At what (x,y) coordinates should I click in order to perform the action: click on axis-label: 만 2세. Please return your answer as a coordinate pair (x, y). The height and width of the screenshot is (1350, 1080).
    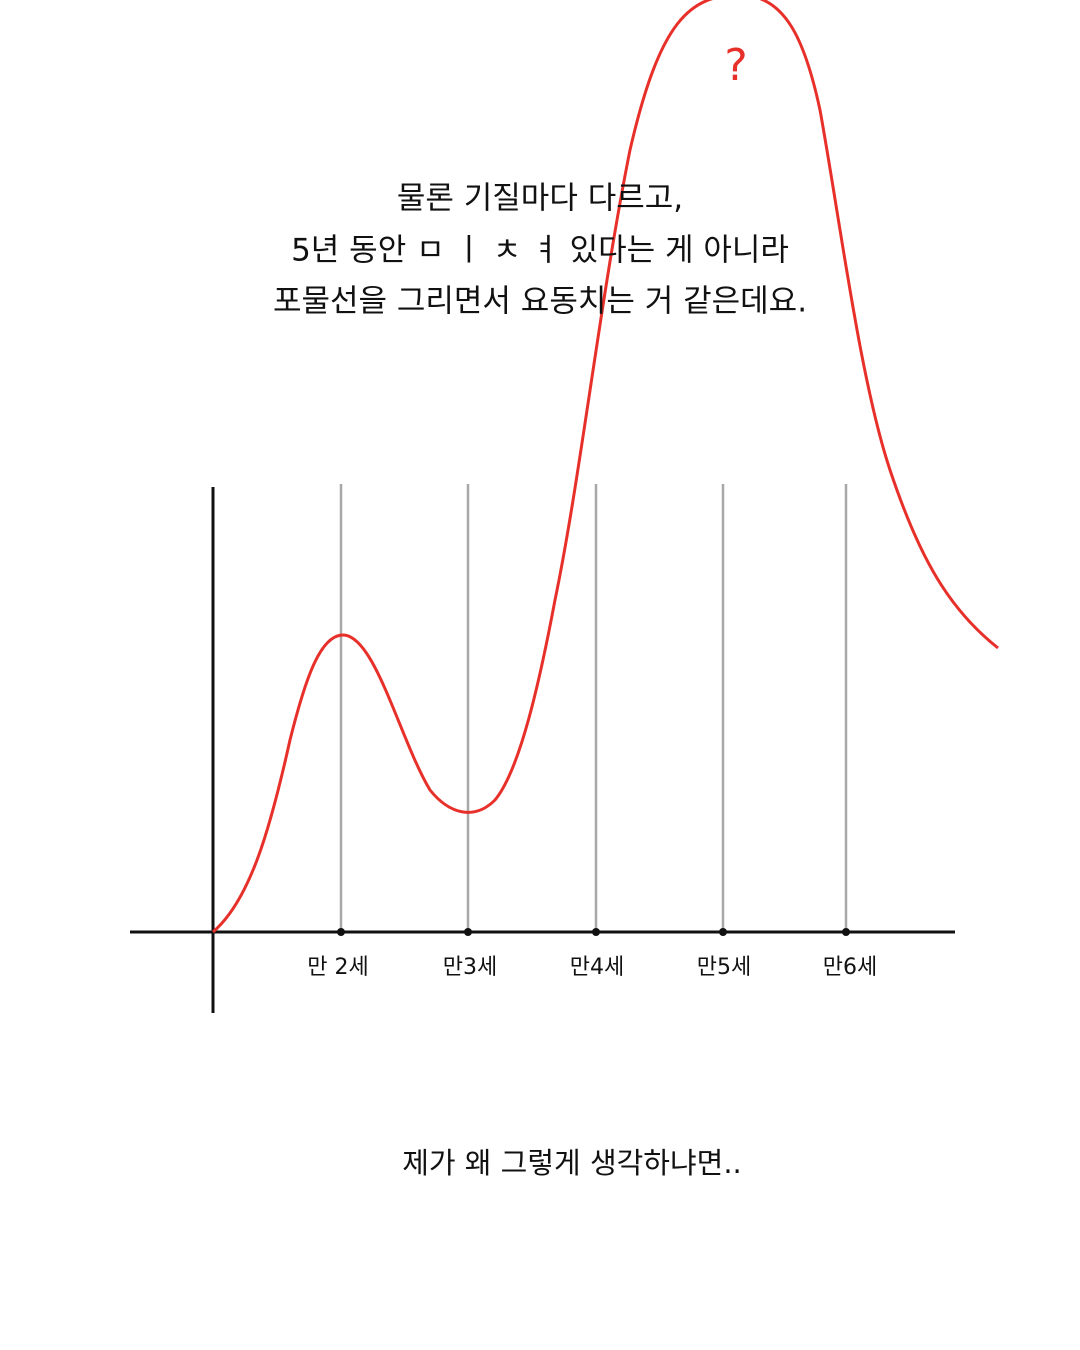
    Looking at the image, I should click on (337, 967).